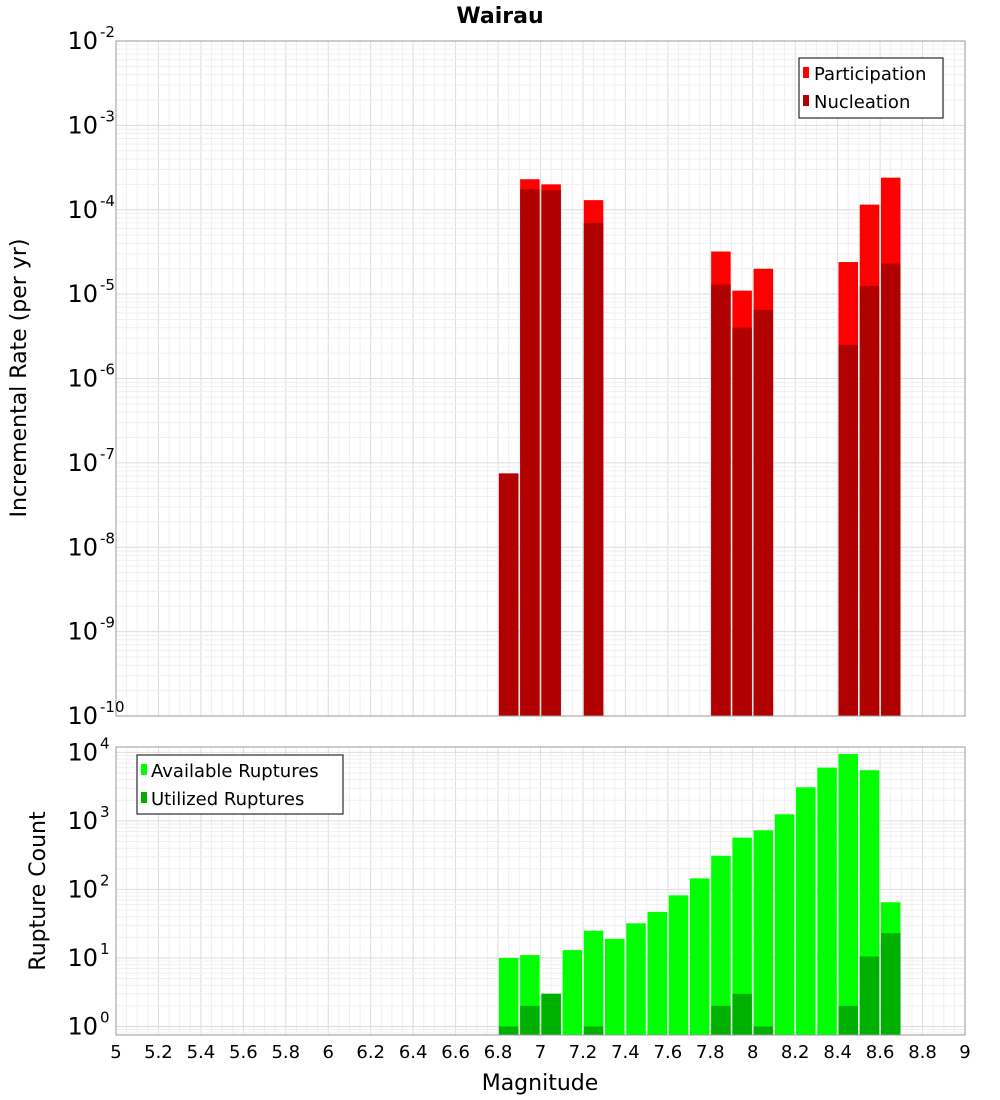  I want to click on x-tick-label: 5, so click(115, 1052).